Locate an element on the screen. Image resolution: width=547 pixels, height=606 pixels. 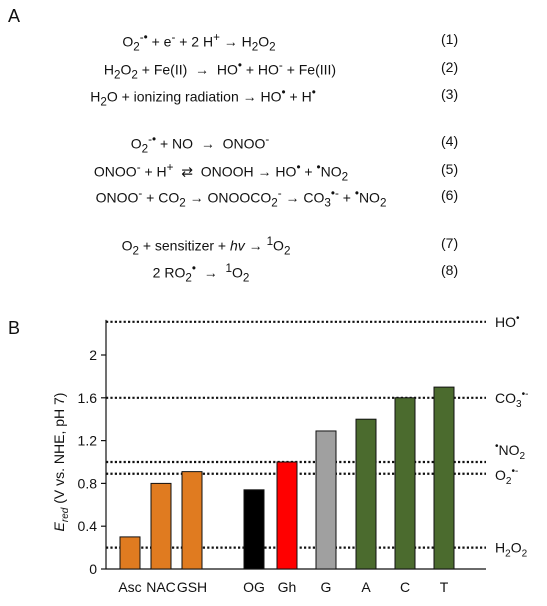
equation-number-4: (4) is located at coordinates (450, 141).